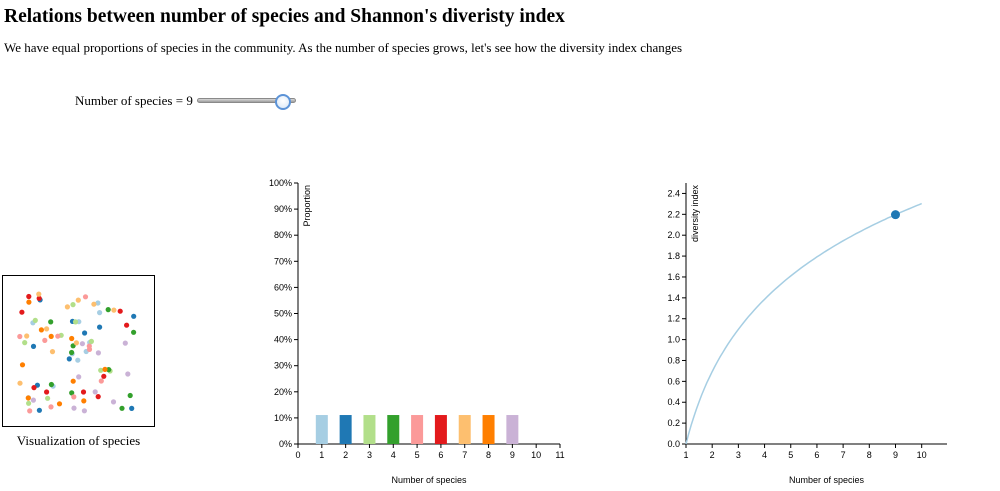 The height and width of the screenshot is (491, 1000). Describe the element at coordinates (283, 261) in the screenshot. I see `y-tick-label: 70%` at that location.